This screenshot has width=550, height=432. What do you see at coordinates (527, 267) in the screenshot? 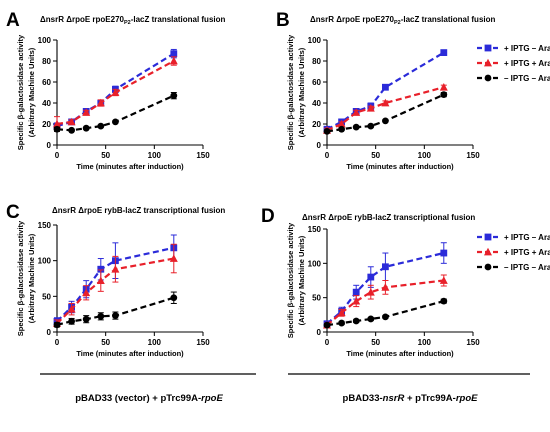
I see `legend-label: – IPTG – Ara` at bounding box center [527, 267].